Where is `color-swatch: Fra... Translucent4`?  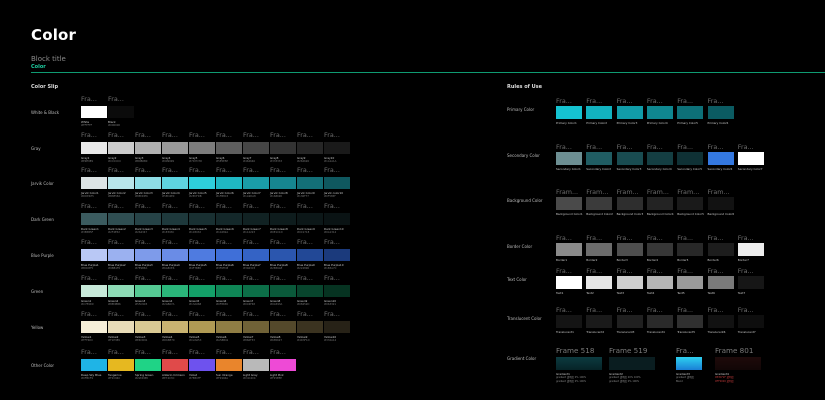 color-swatch: Fra... Translucent4 is located at coordinates (659, 322).